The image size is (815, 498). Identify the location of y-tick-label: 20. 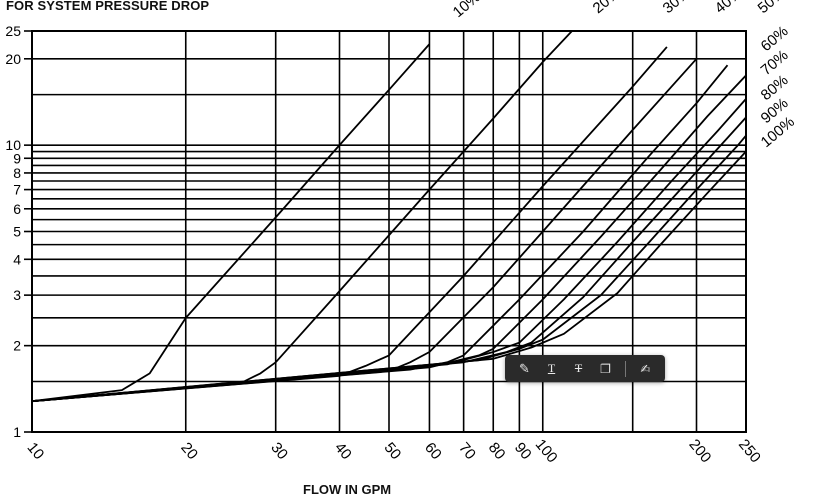
(13, 59).